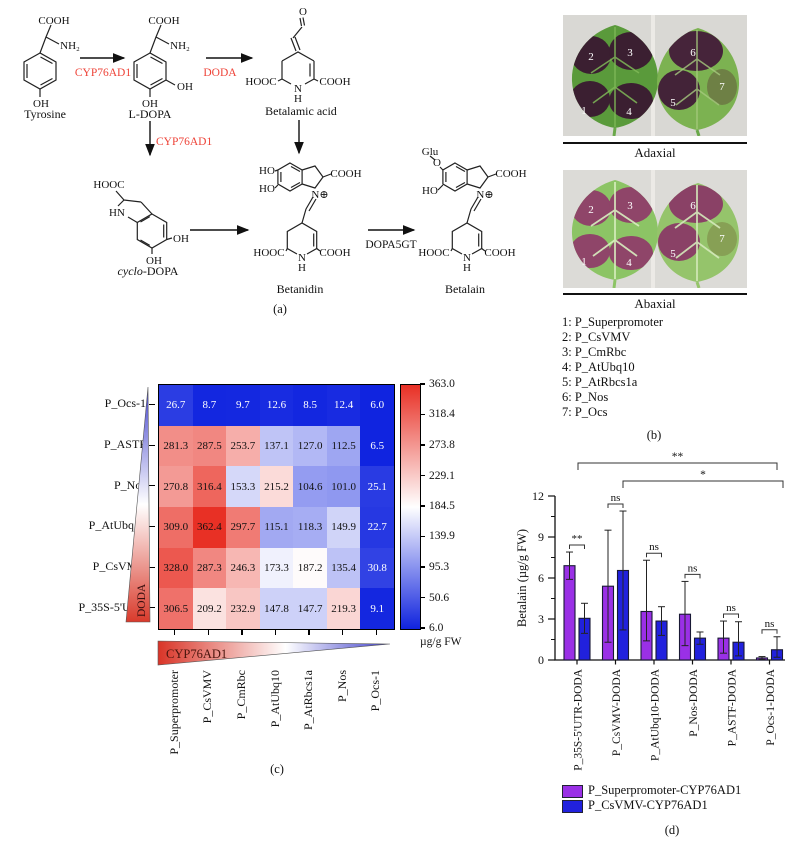 This screenshot has width=800, height=844. What do you see at coordinates (665, 790) in the screenshot?
I see `legend-label: P_Superpromoter-CYP76AD1` at bounding box center [665, 790].